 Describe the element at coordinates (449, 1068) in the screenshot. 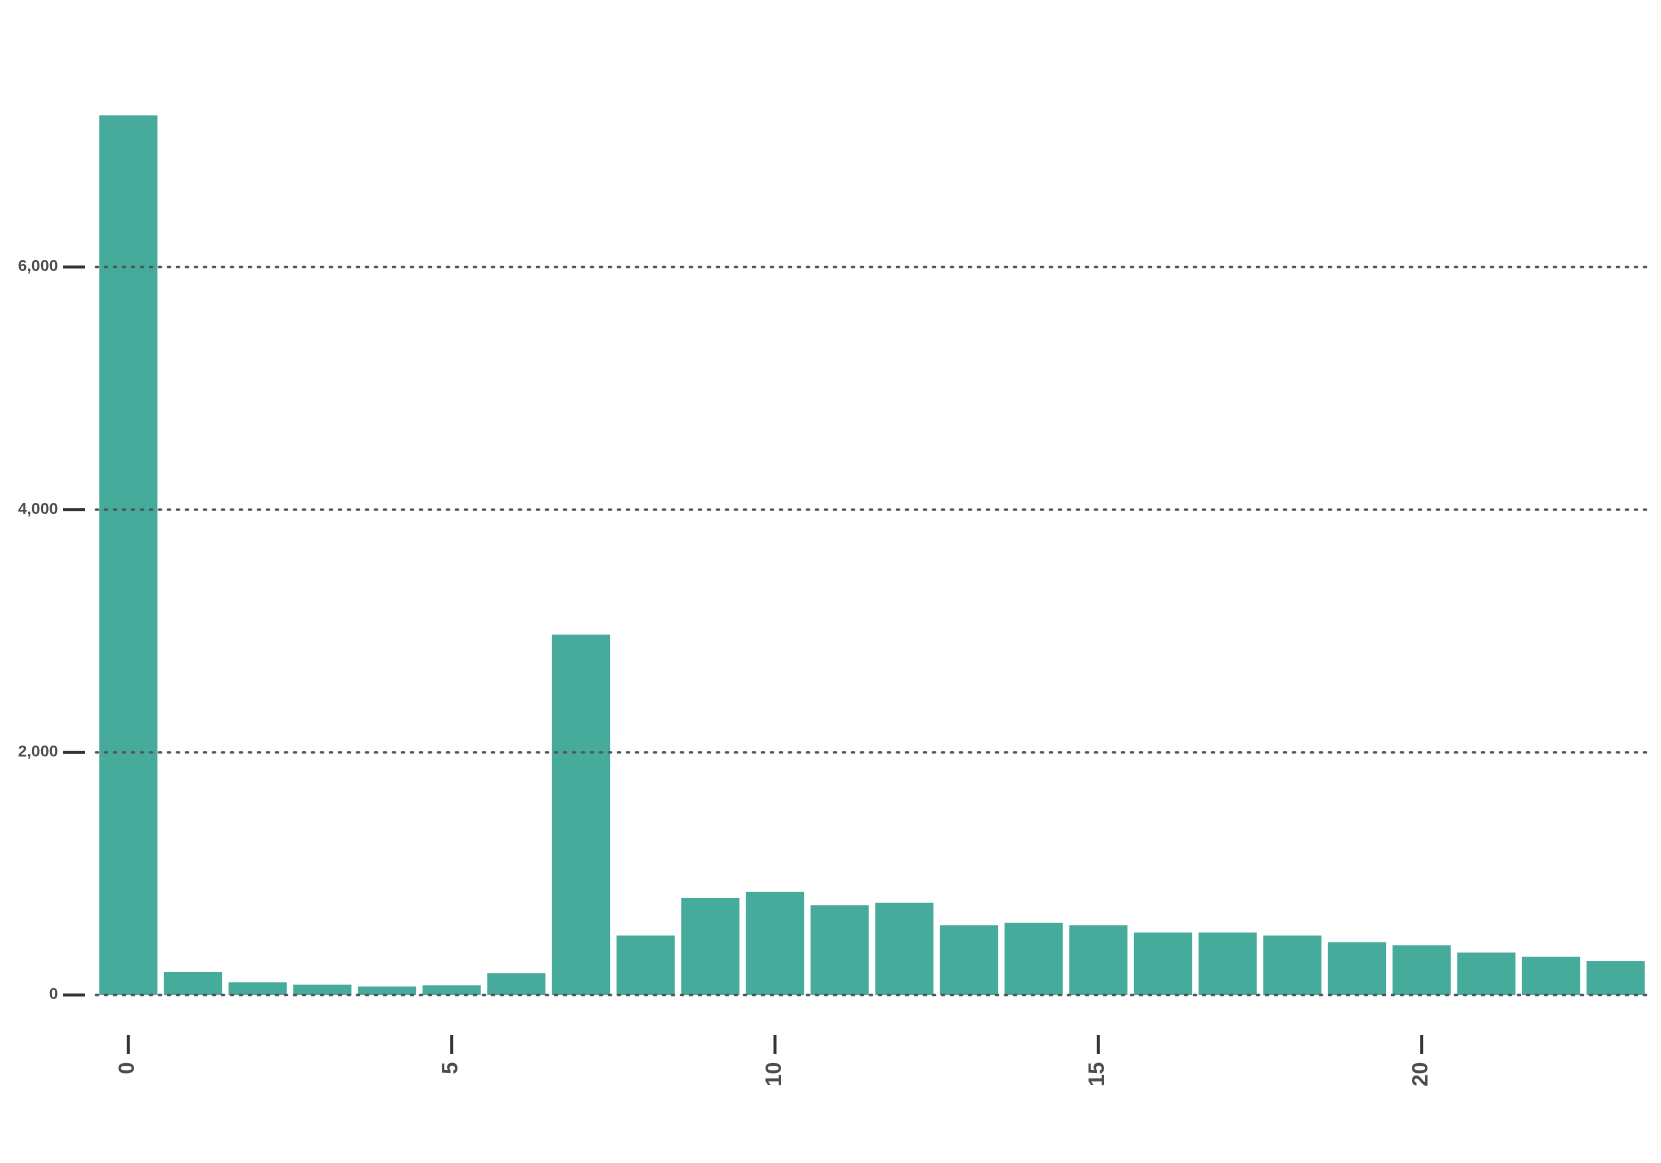

I see `x-tick-label: 5` at that location.